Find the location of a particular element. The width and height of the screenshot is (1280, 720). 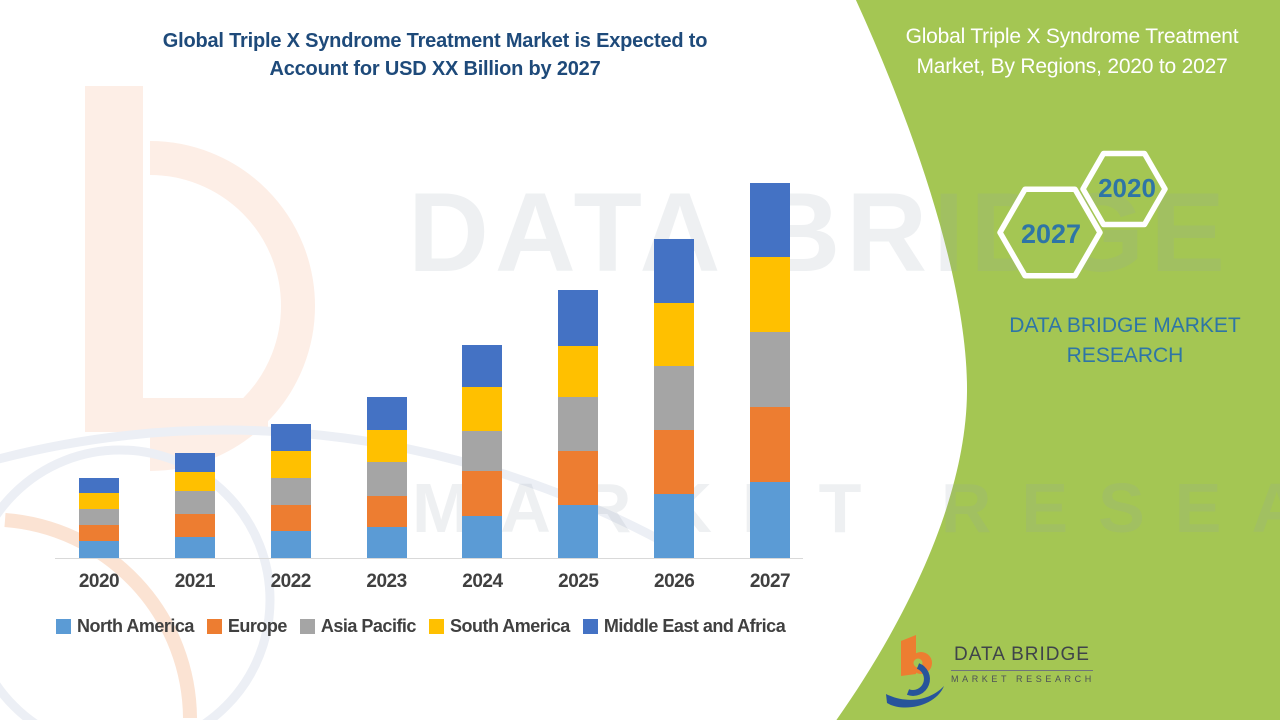

bar-2027 is located at coordinates (769, 370).